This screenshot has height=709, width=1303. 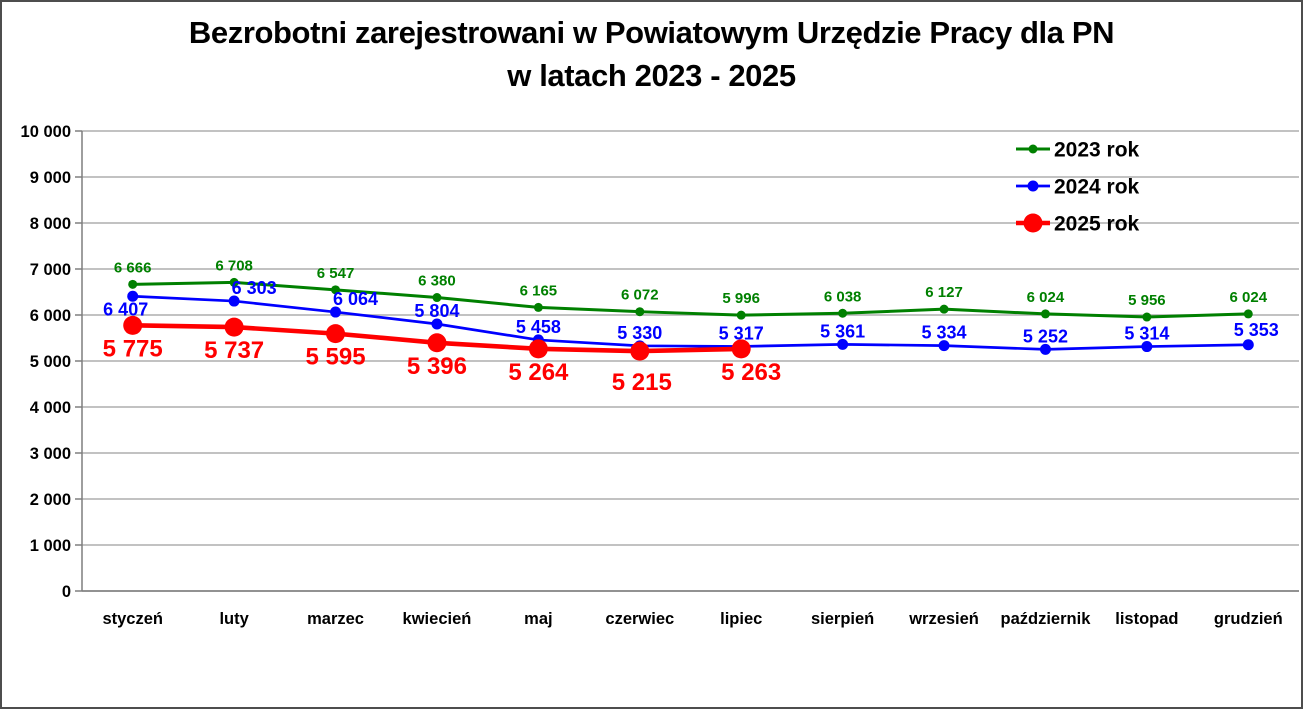 What do you see at coordinates (944, 292) in the screenshot?
I see `data-label-2023-rok: 6 127` at bounding box center [944, 292].